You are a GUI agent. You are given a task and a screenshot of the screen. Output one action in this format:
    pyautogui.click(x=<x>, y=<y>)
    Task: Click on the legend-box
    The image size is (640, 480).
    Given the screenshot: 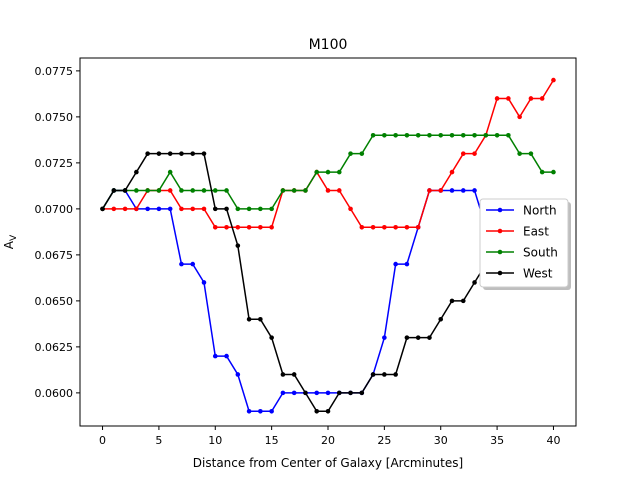 What is the action you would take?
    pyautogui.click(x=524, y=243)
    